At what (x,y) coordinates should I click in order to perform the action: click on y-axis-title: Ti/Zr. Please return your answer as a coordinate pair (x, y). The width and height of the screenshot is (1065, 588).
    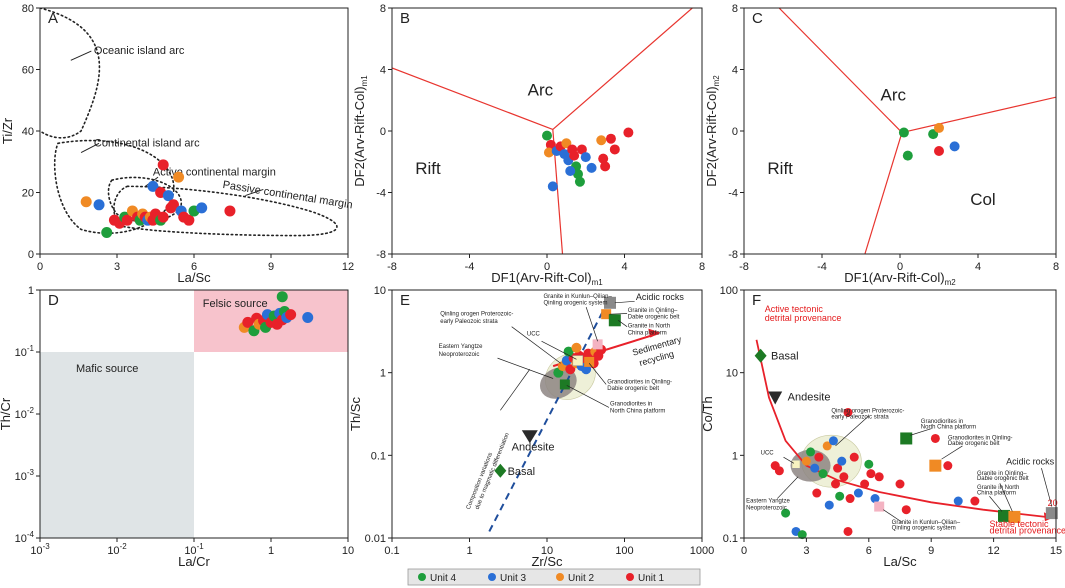
    Looking at the image, I should click on (7, 130).